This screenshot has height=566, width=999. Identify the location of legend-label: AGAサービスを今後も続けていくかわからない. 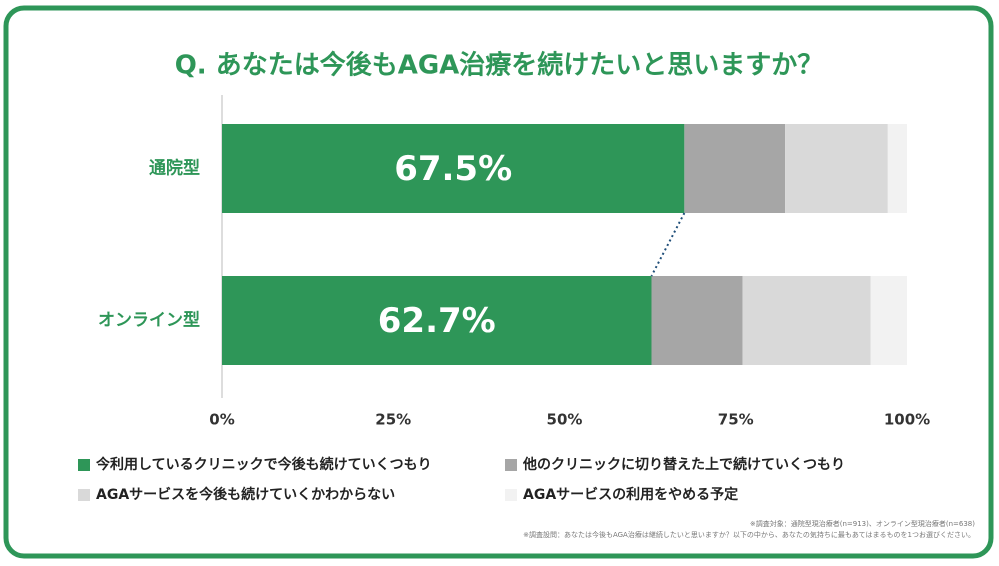
(245, 494).